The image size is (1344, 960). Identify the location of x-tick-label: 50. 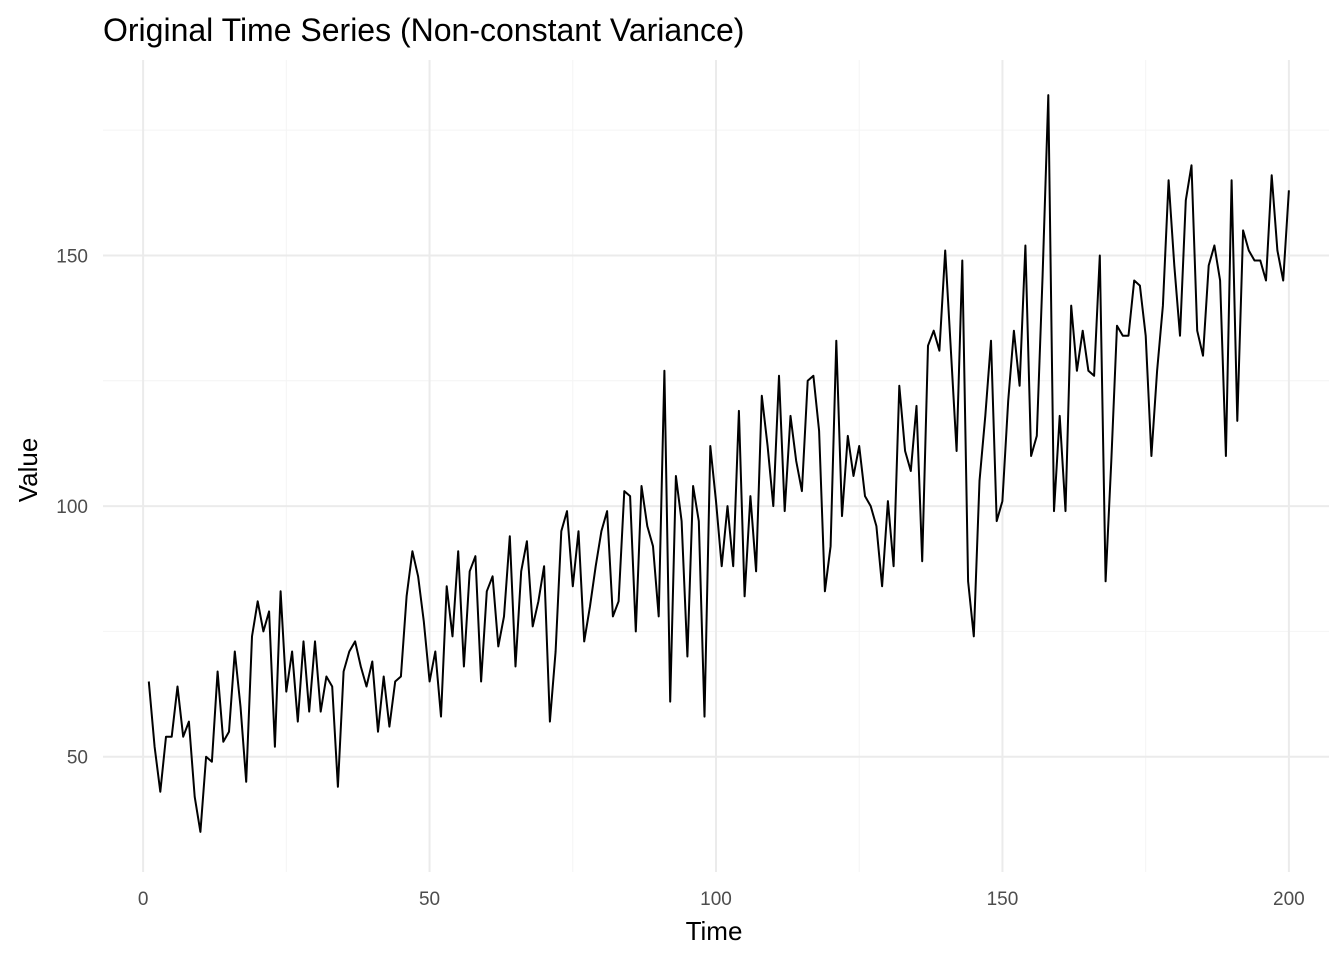
(429, 899).